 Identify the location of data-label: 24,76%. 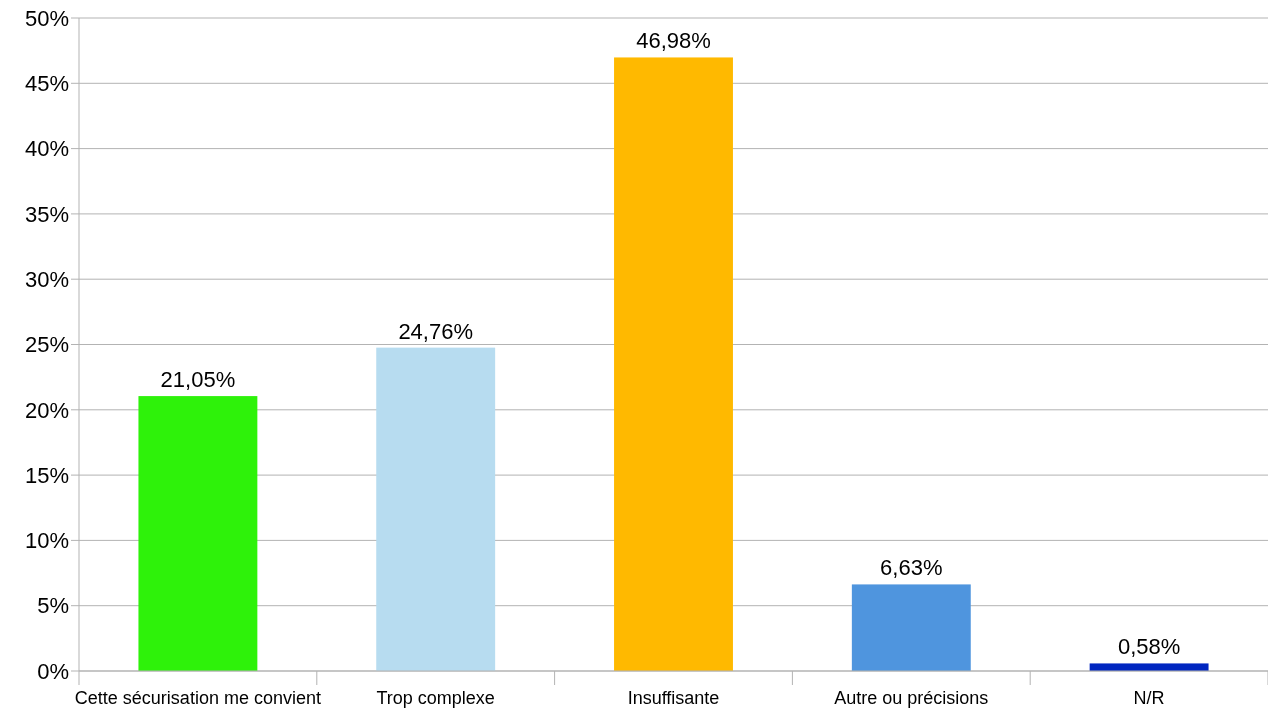
(436, 331).